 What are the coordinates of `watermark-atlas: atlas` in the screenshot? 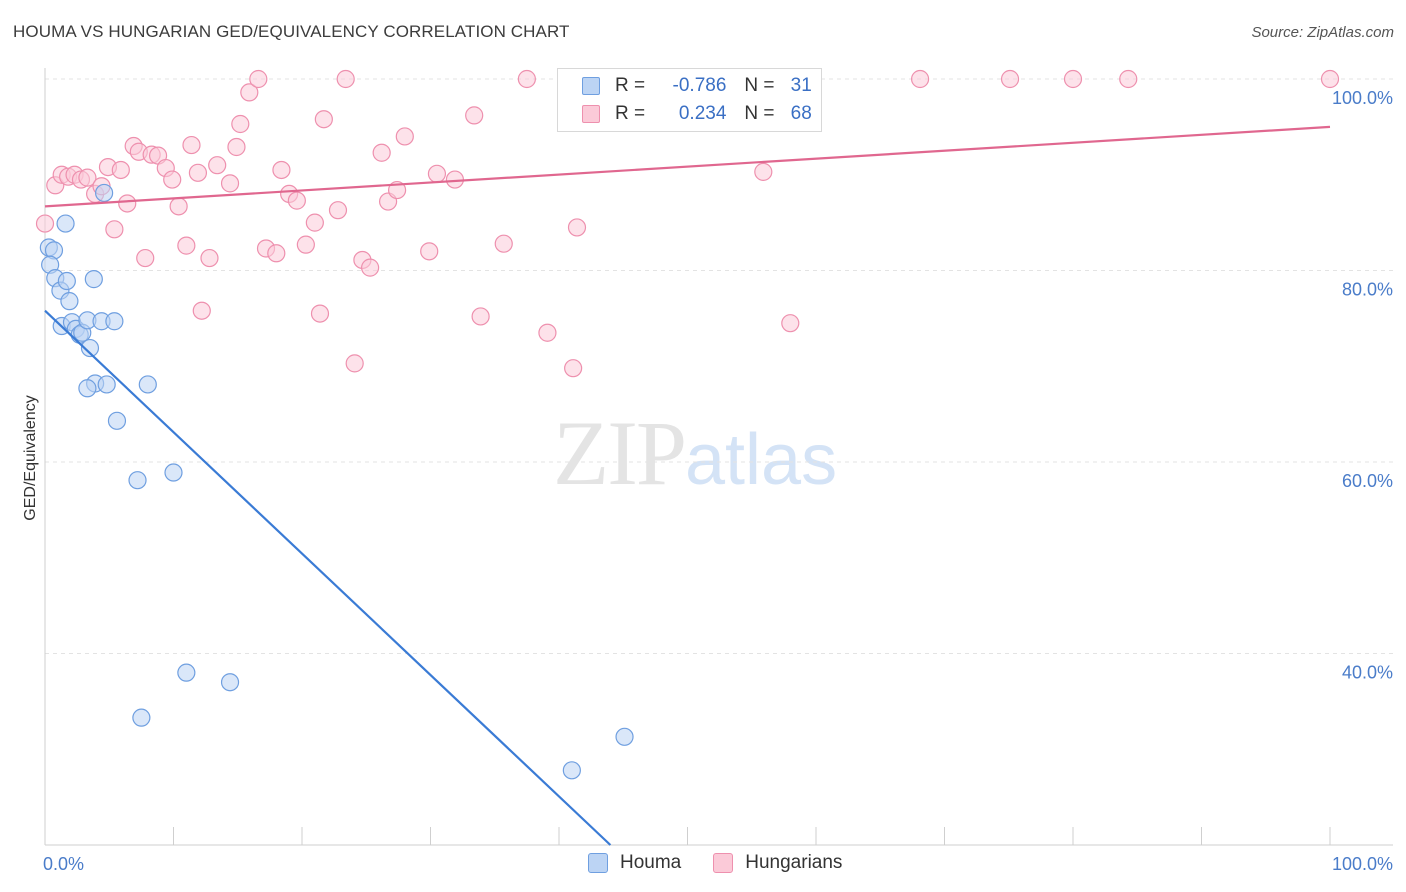 It's located at (761, 460).